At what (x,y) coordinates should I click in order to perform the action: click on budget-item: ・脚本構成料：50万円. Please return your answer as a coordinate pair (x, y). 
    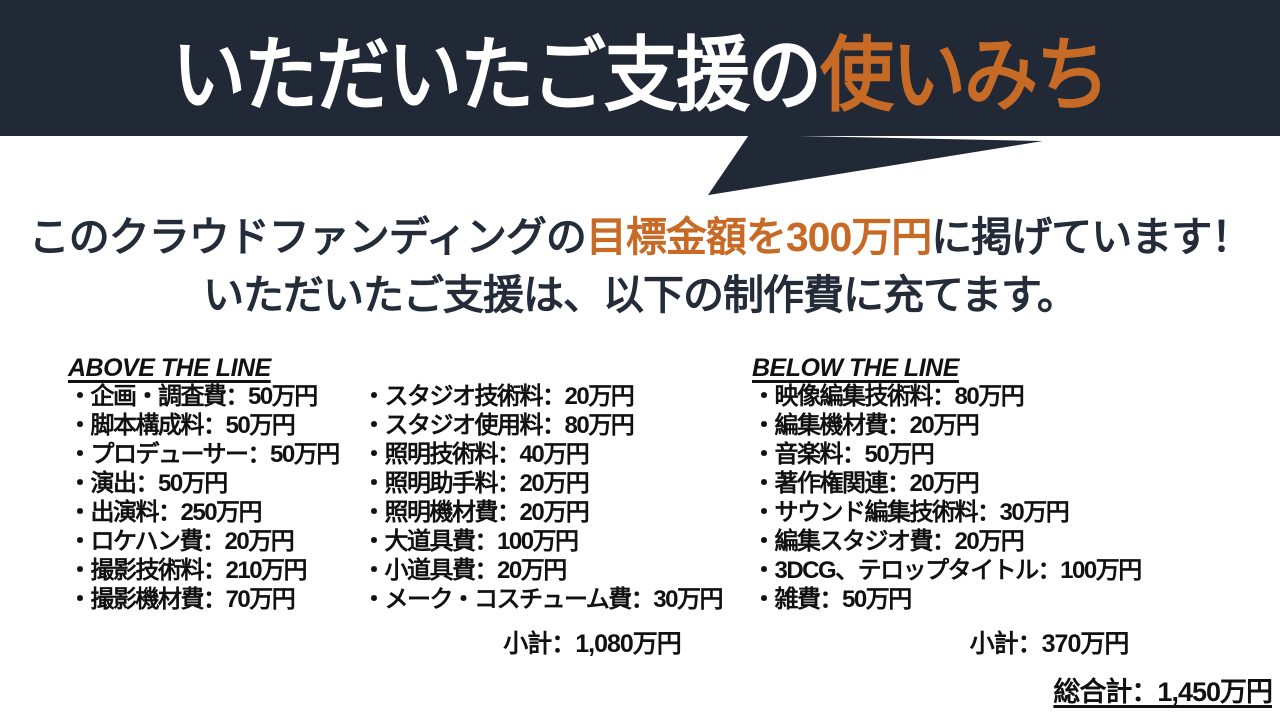
    Looking at the image, I should click on (182, 425).